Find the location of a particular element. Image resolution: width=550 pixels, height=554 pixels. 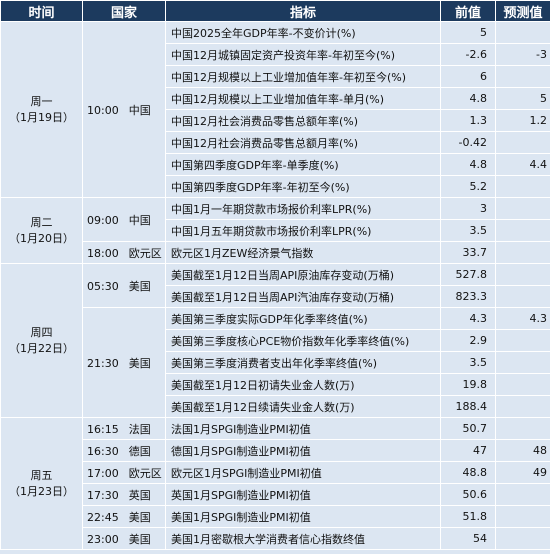

indicator: 美国截至1月12日初请失业金人数(万) is located at coordinates (303, 384).